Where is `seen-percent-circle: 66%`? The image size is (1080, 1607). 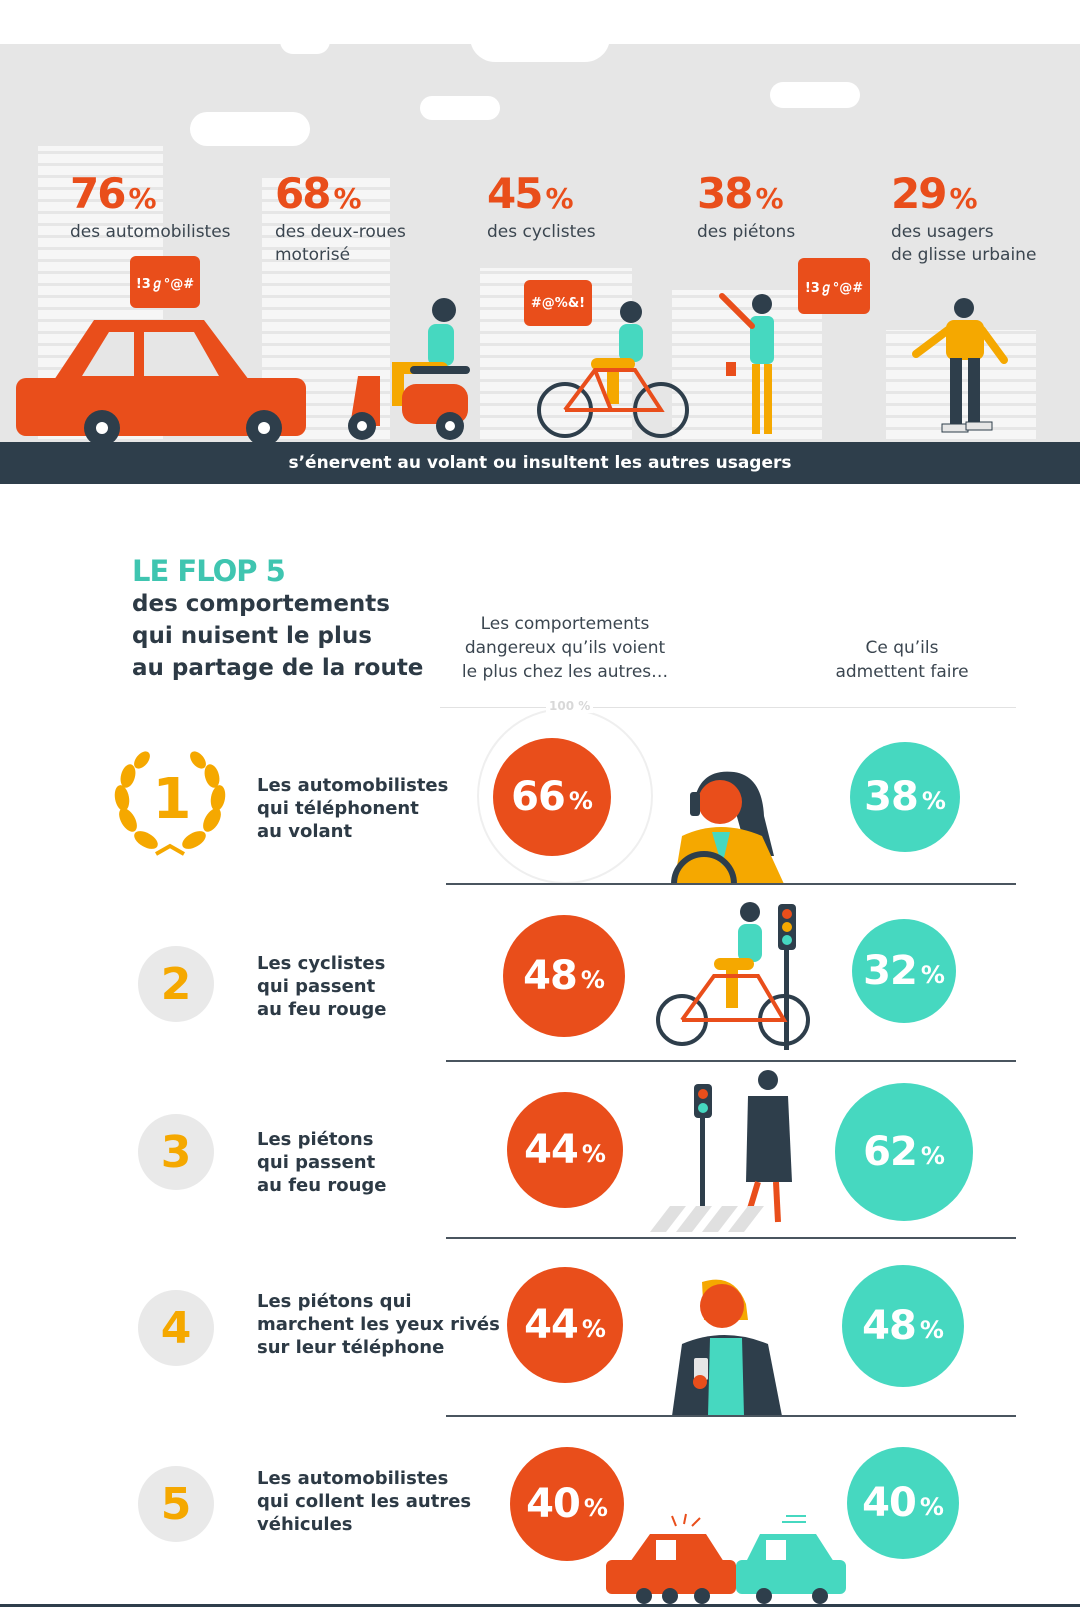 seen-percent-circle: 66% is located at coordinates (552, 797).